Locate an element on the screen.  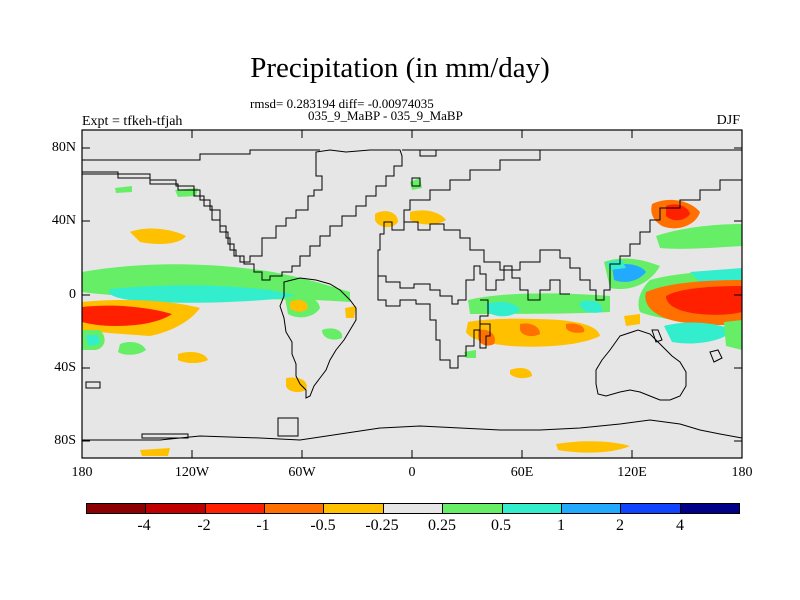
x-tick-180e: 180 is located at coordinates (742, 472).